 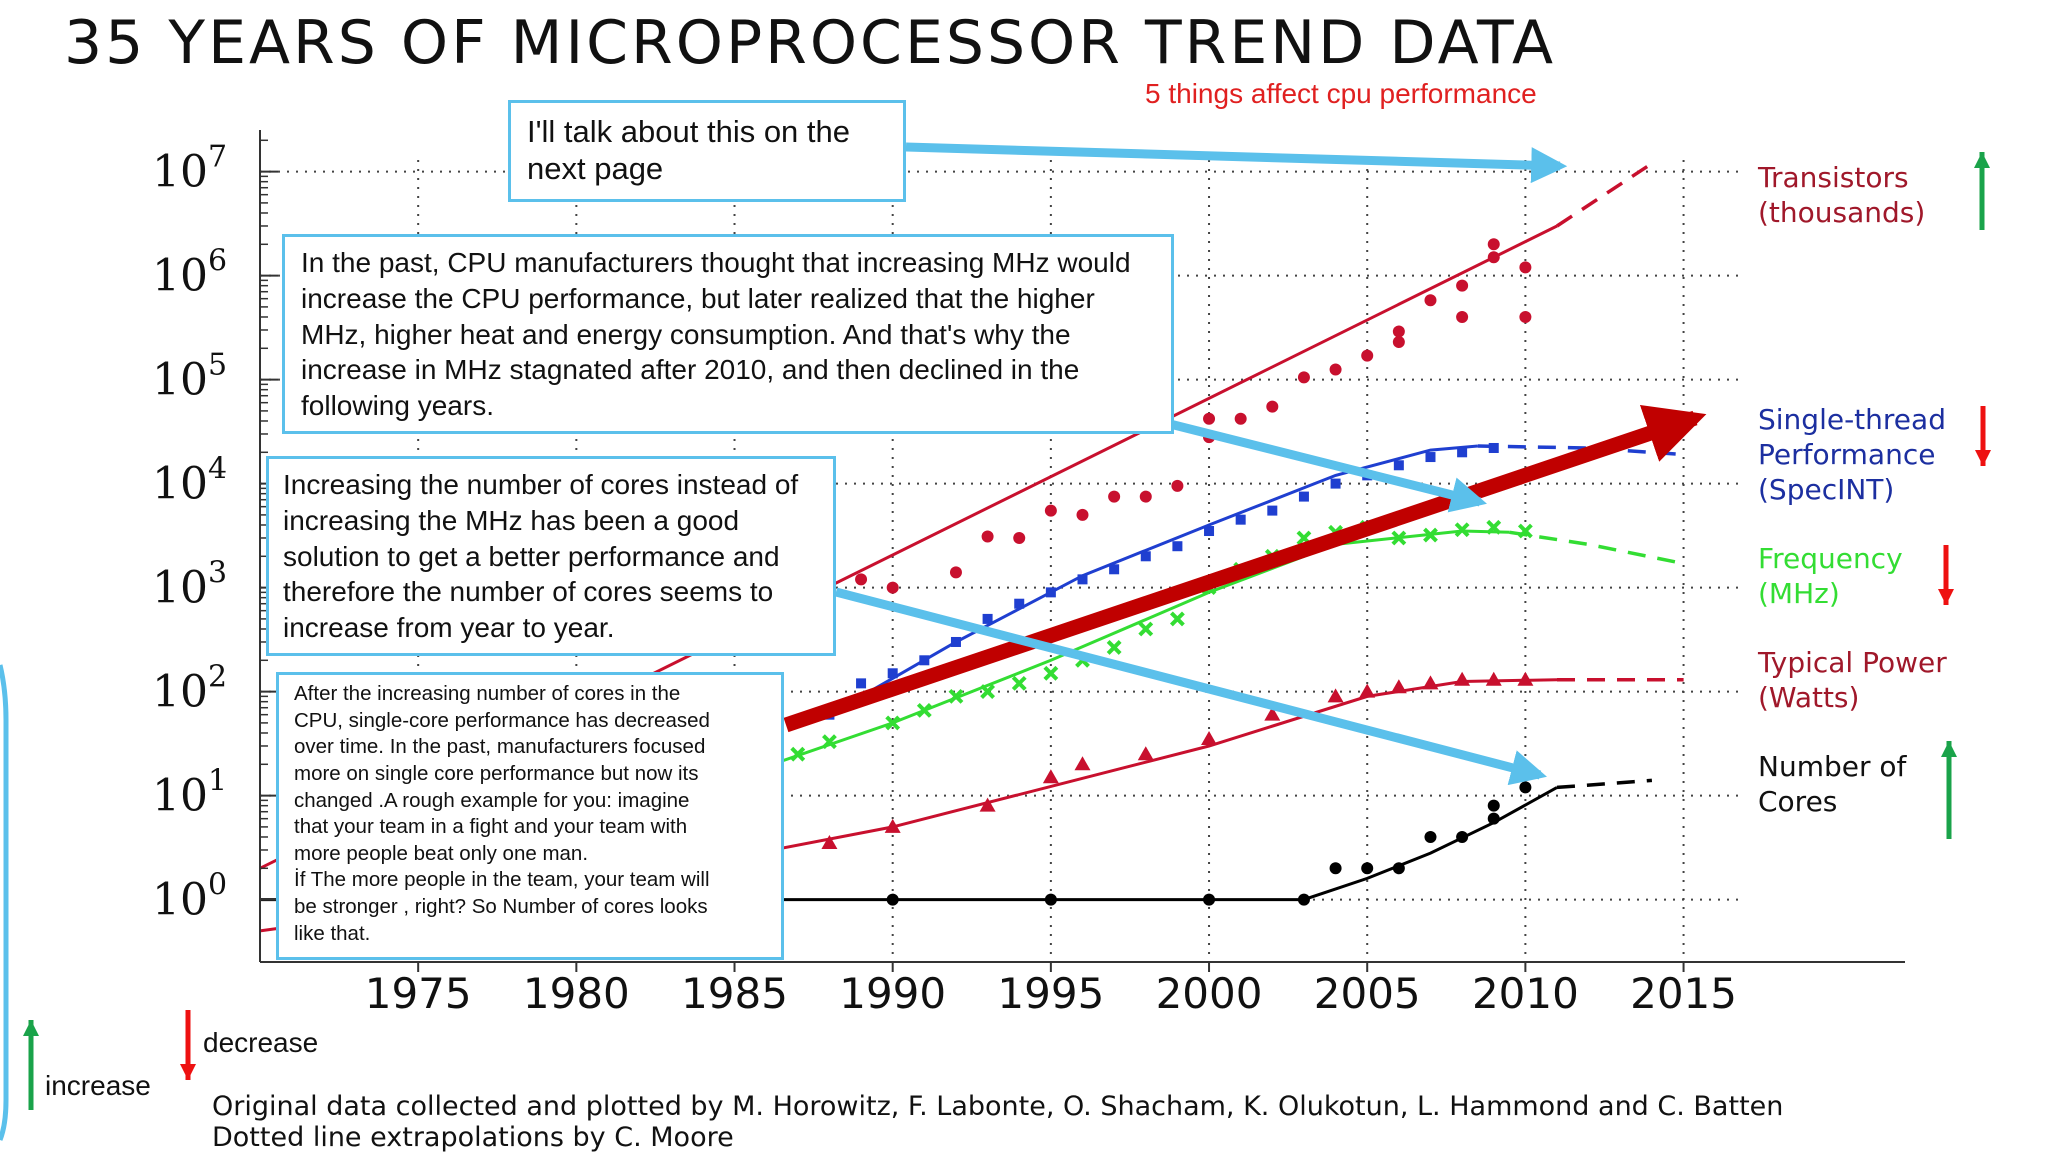 I want to click on decrease-key-arrow-head, so click(x=188, y=1072).